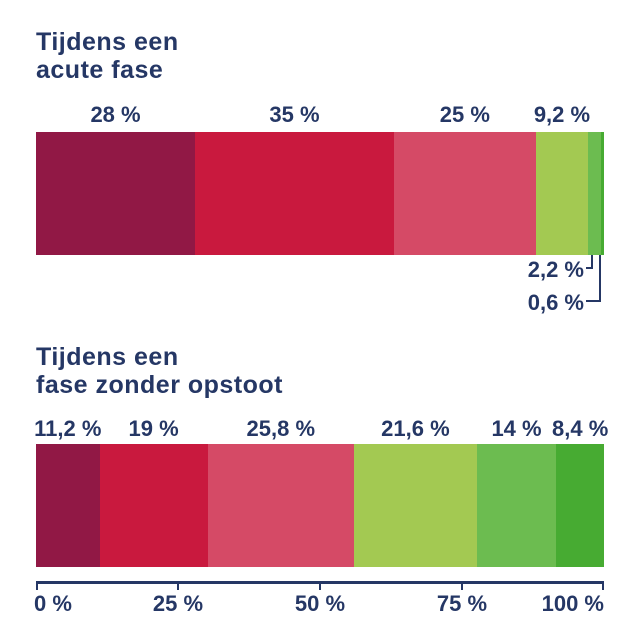  What do you see at coordinates (415, 428) in the screenshot?
I see `segment-value-label: 21,6 %` at bounding box center [415, 428].